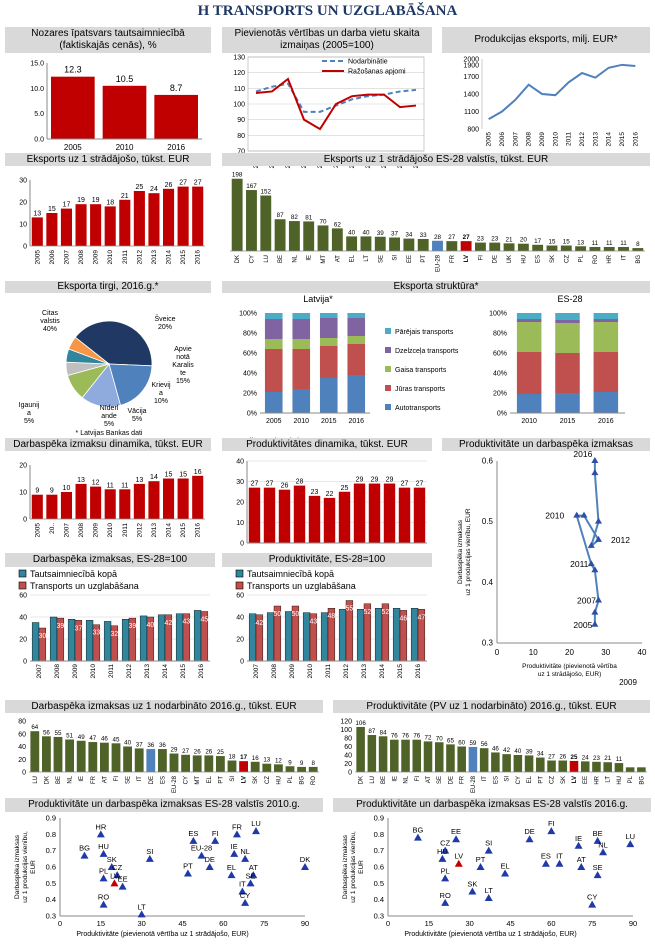 This screenshot has height=946, width=655. Describe the element at coordinates (445, 843) in the screenshot. I see `point-label: CZ` at that location.